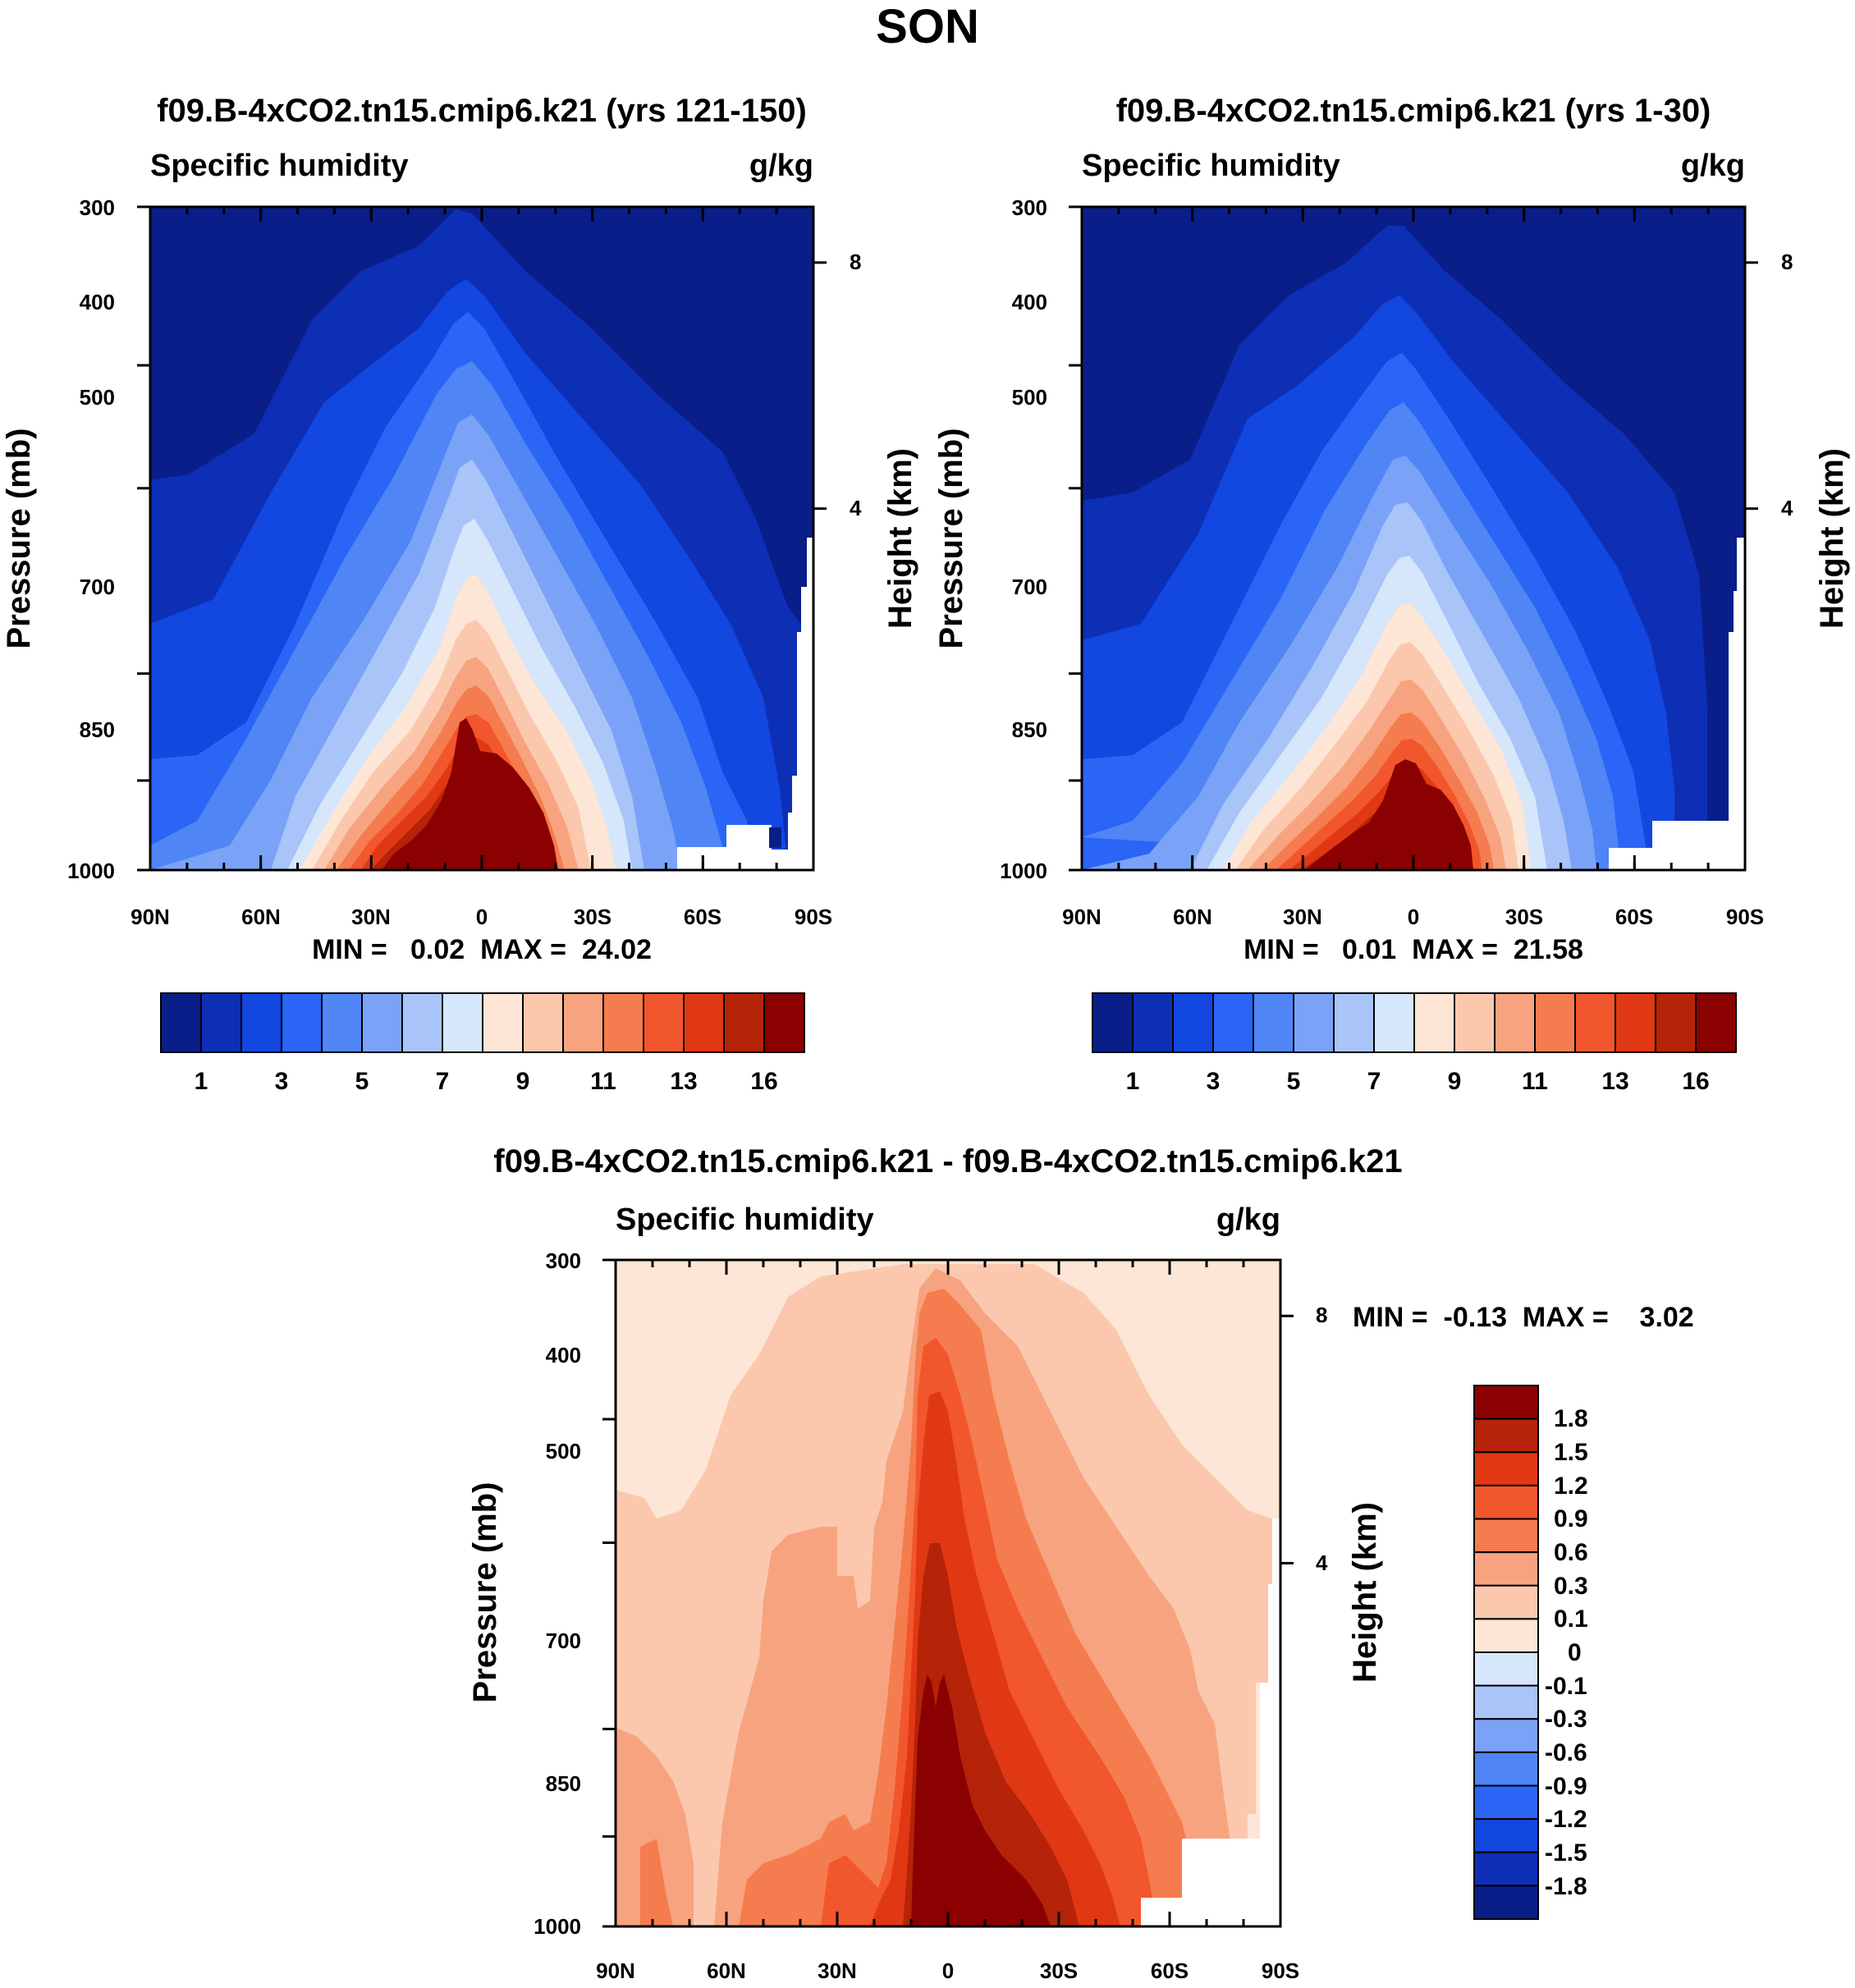  What do you see at coordinates (947, 1970) in the screenshot?
I see `panel-c-lat-ticklabels: 90N 60N 30N 0 30S 60S 90S` at bounding box center [947, 1970].